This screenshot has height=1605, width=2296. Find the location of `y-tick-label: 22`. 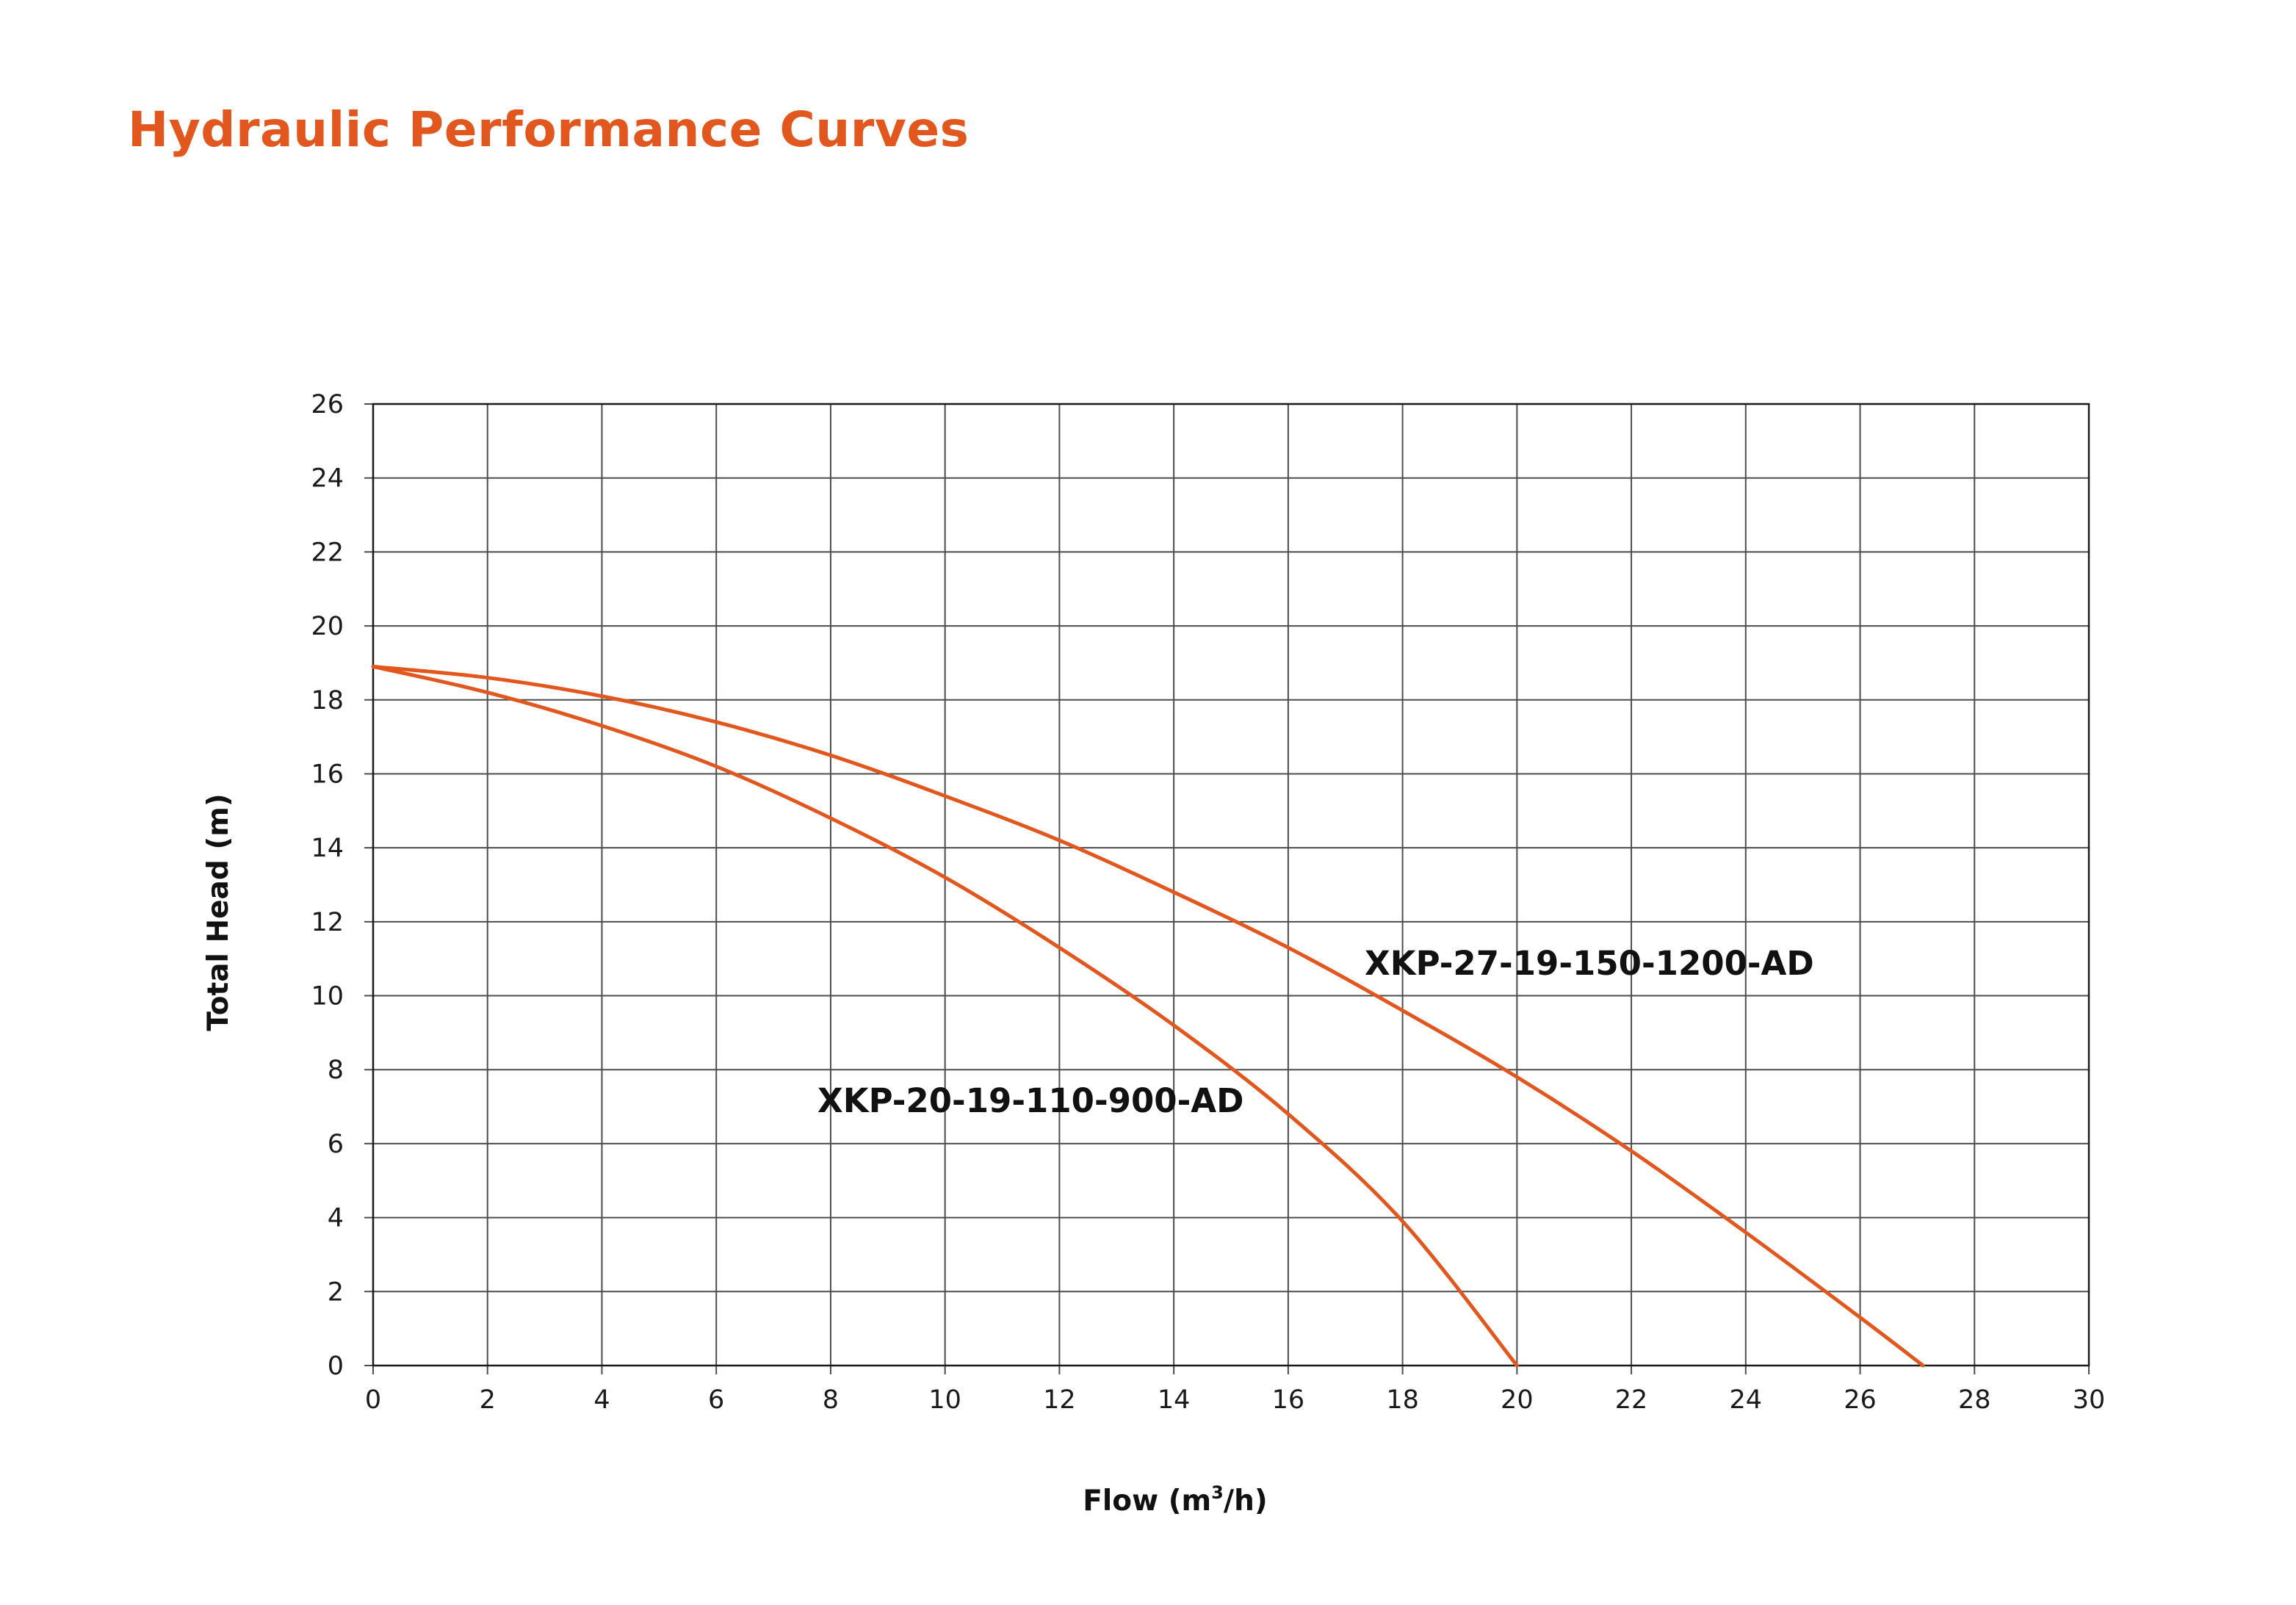

y-tick-label: 22 is located at coordinates (327, 552).